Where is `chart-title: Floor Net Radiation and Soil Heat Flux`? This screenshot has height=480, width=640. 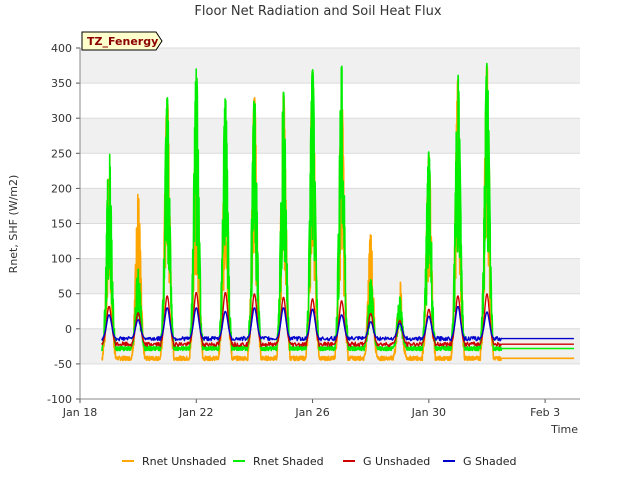
chart-title: Floor Net Radiation and Soil Heat Flux is located at coordinates (317, 11).